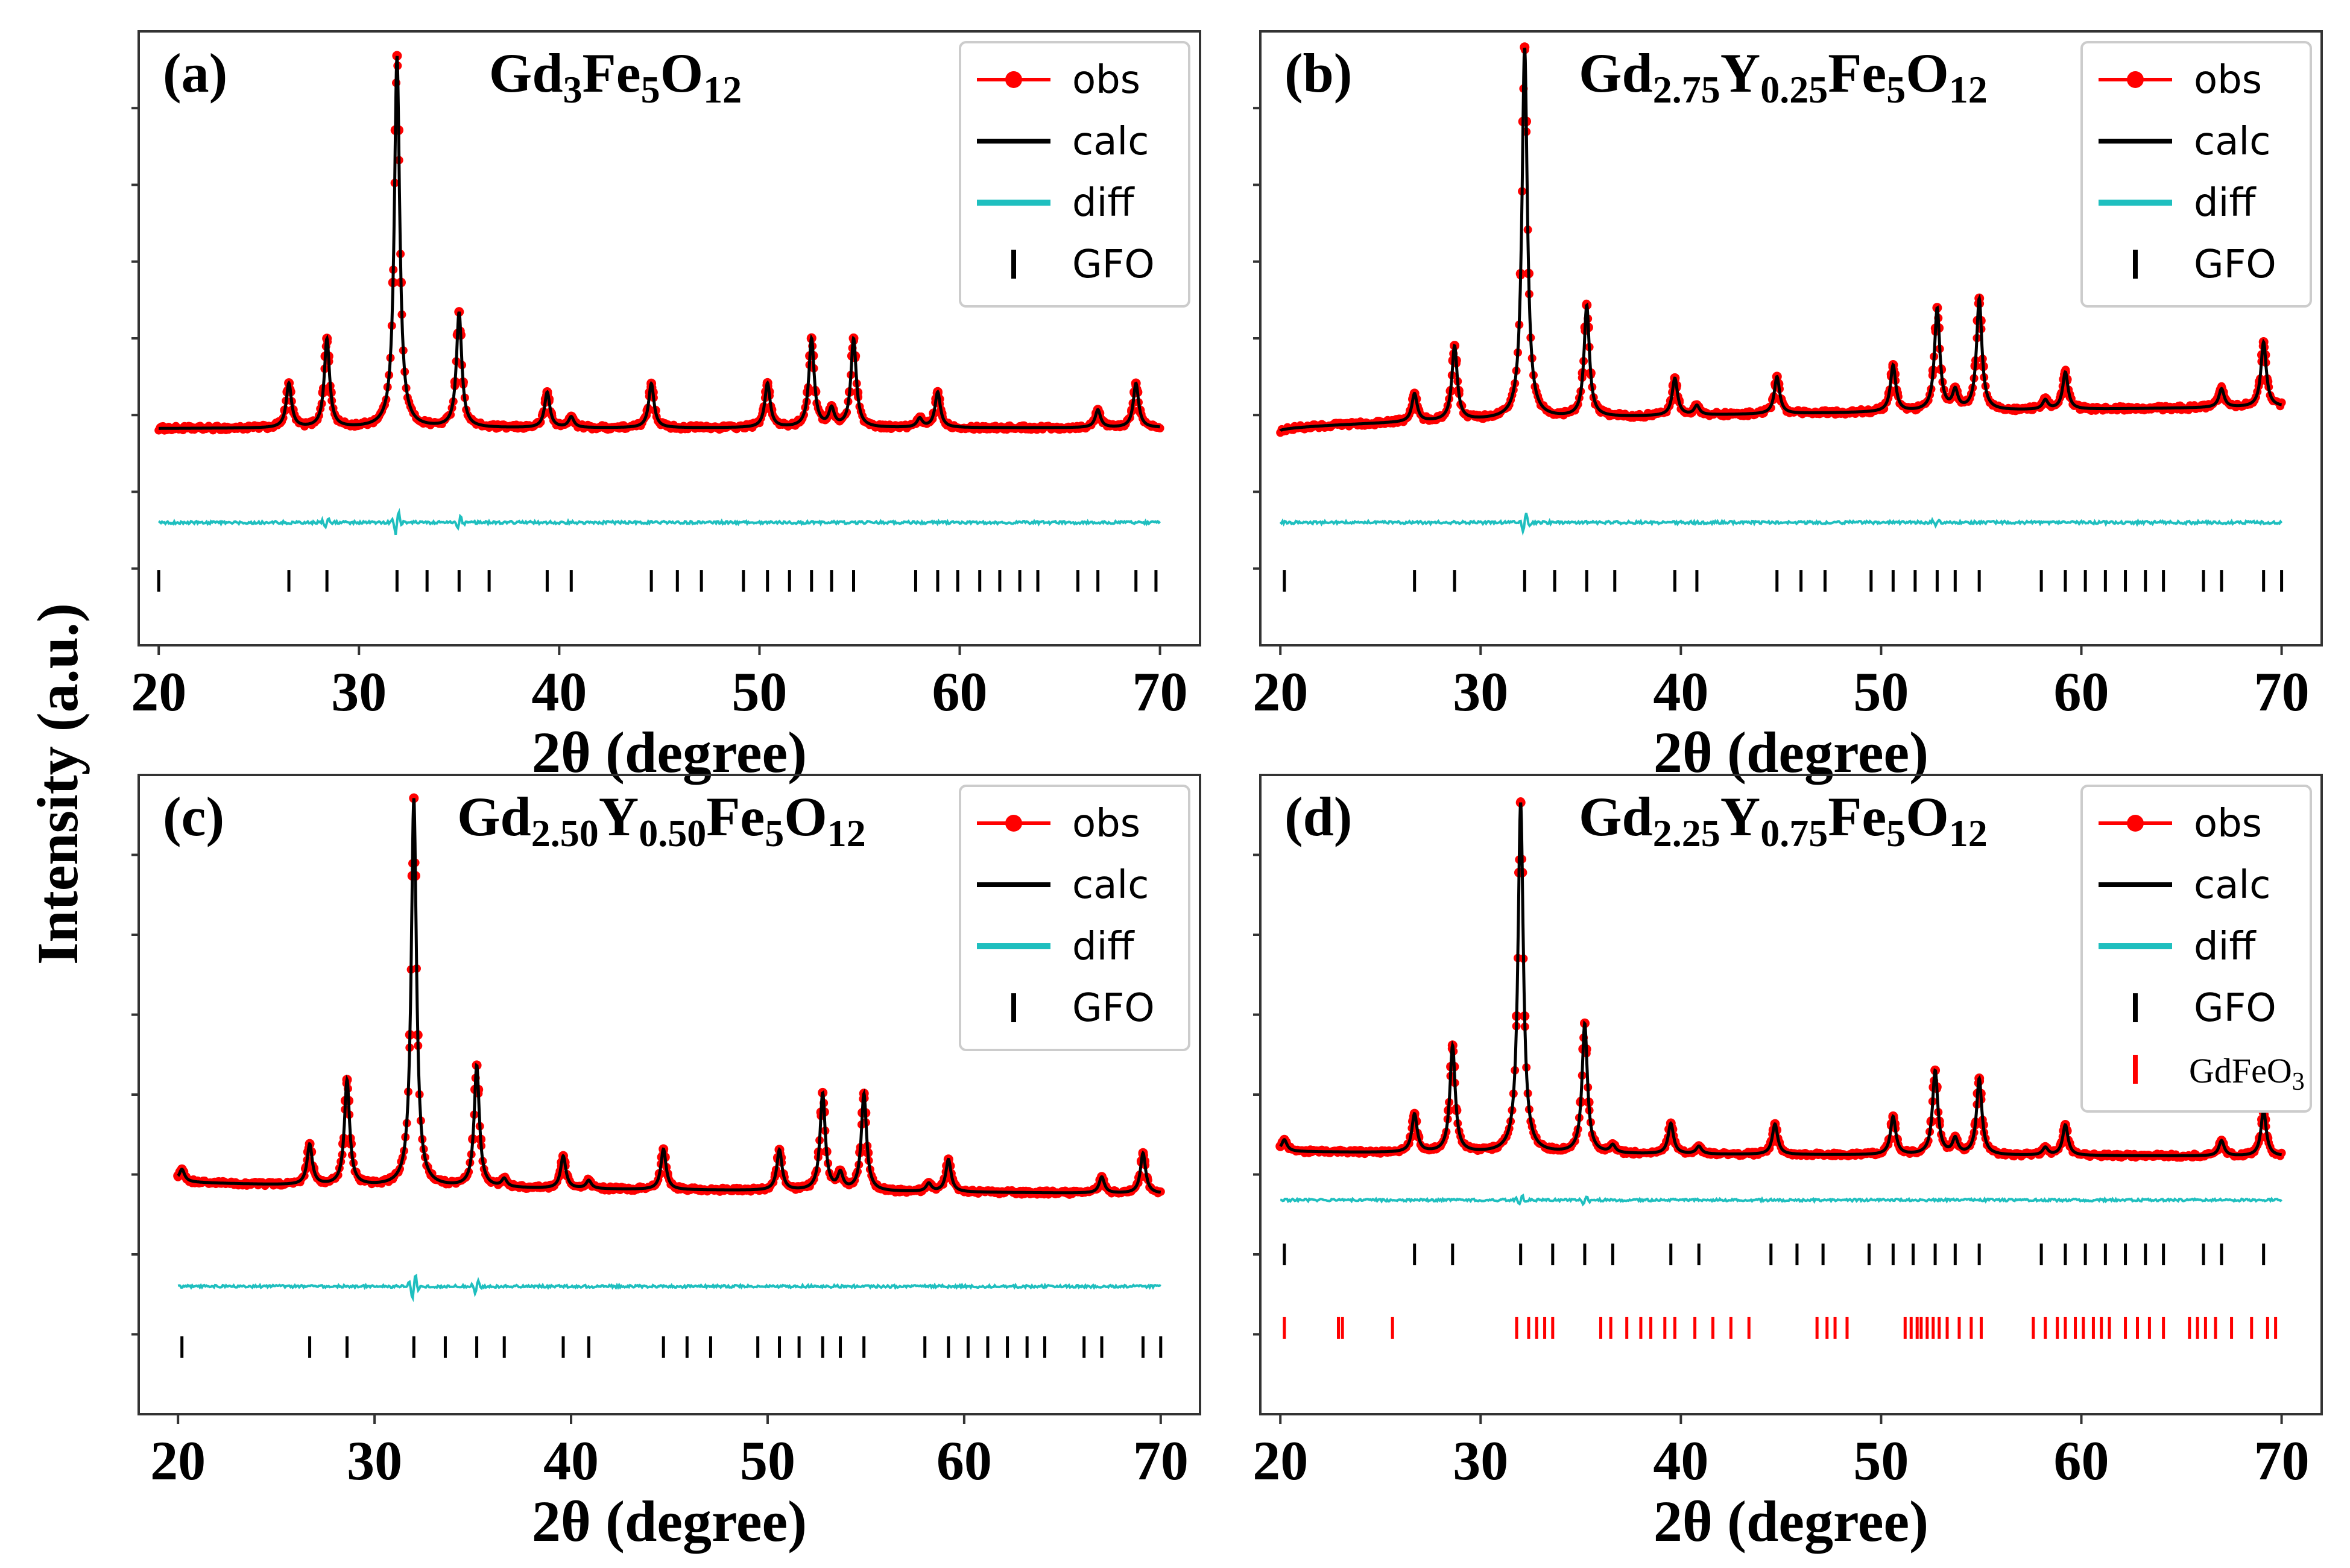  Describe the element at coordinates (615, 76) in the screenshot. I see `compound-formula: Gd3Fe5O12` at that location.